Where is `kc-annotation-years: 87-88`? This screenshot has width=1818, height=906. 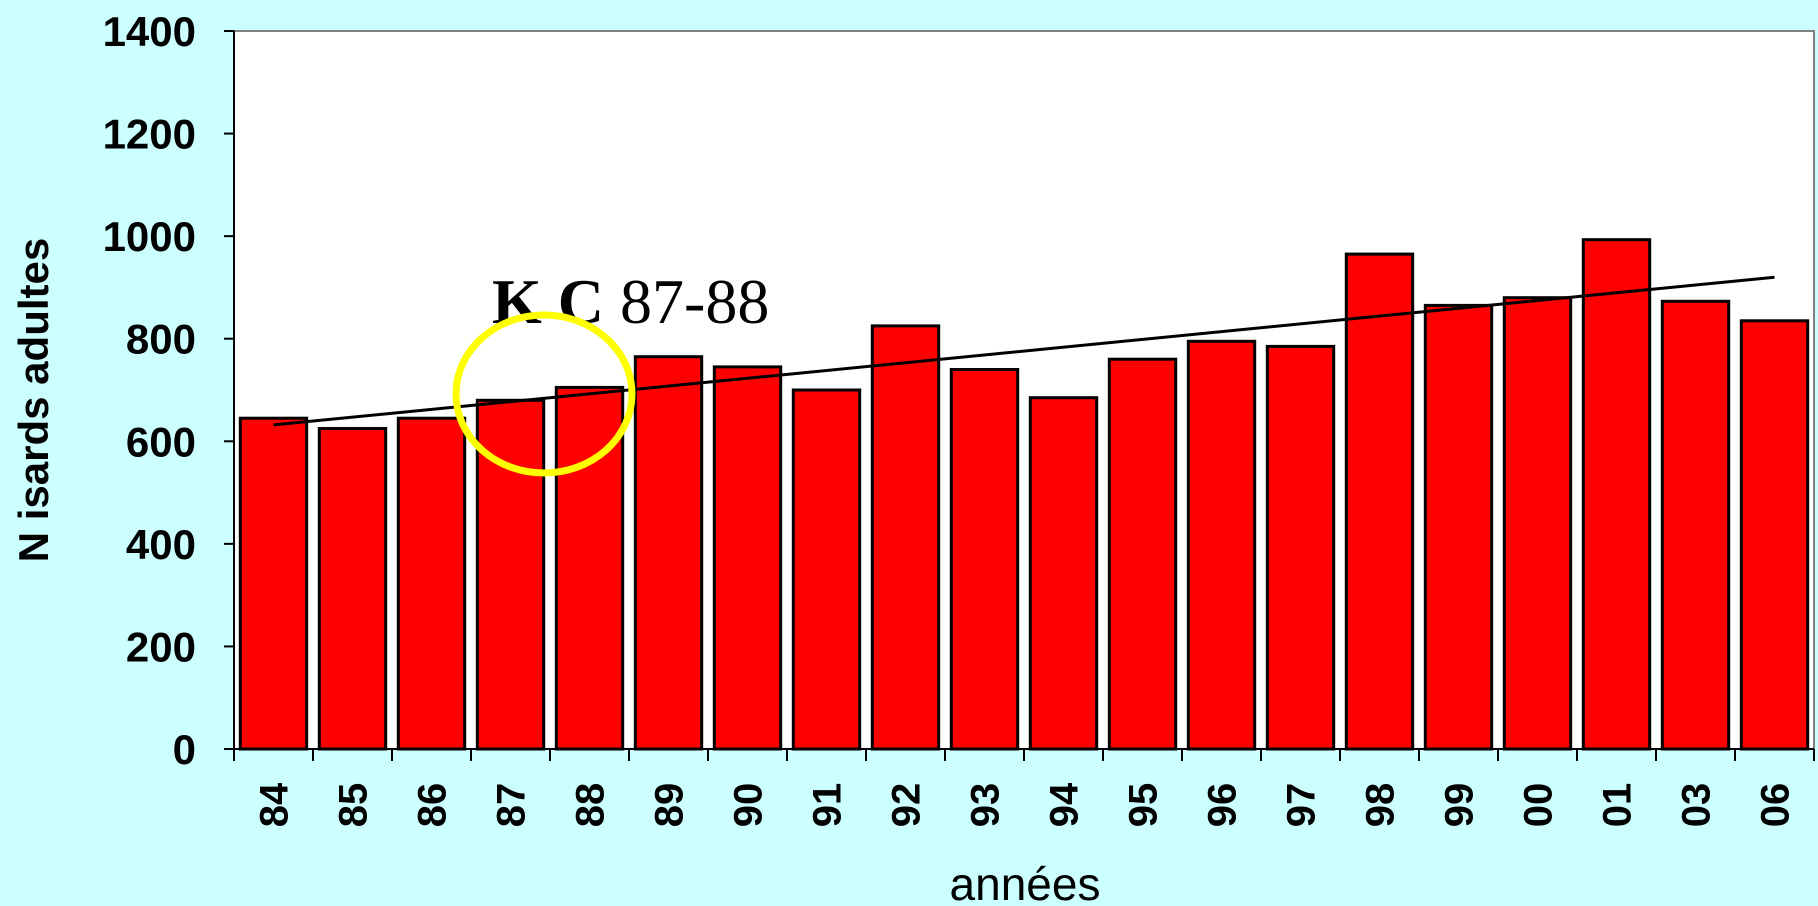 kc-annotation-years: 87-88 is located at coordinates (686, 301).